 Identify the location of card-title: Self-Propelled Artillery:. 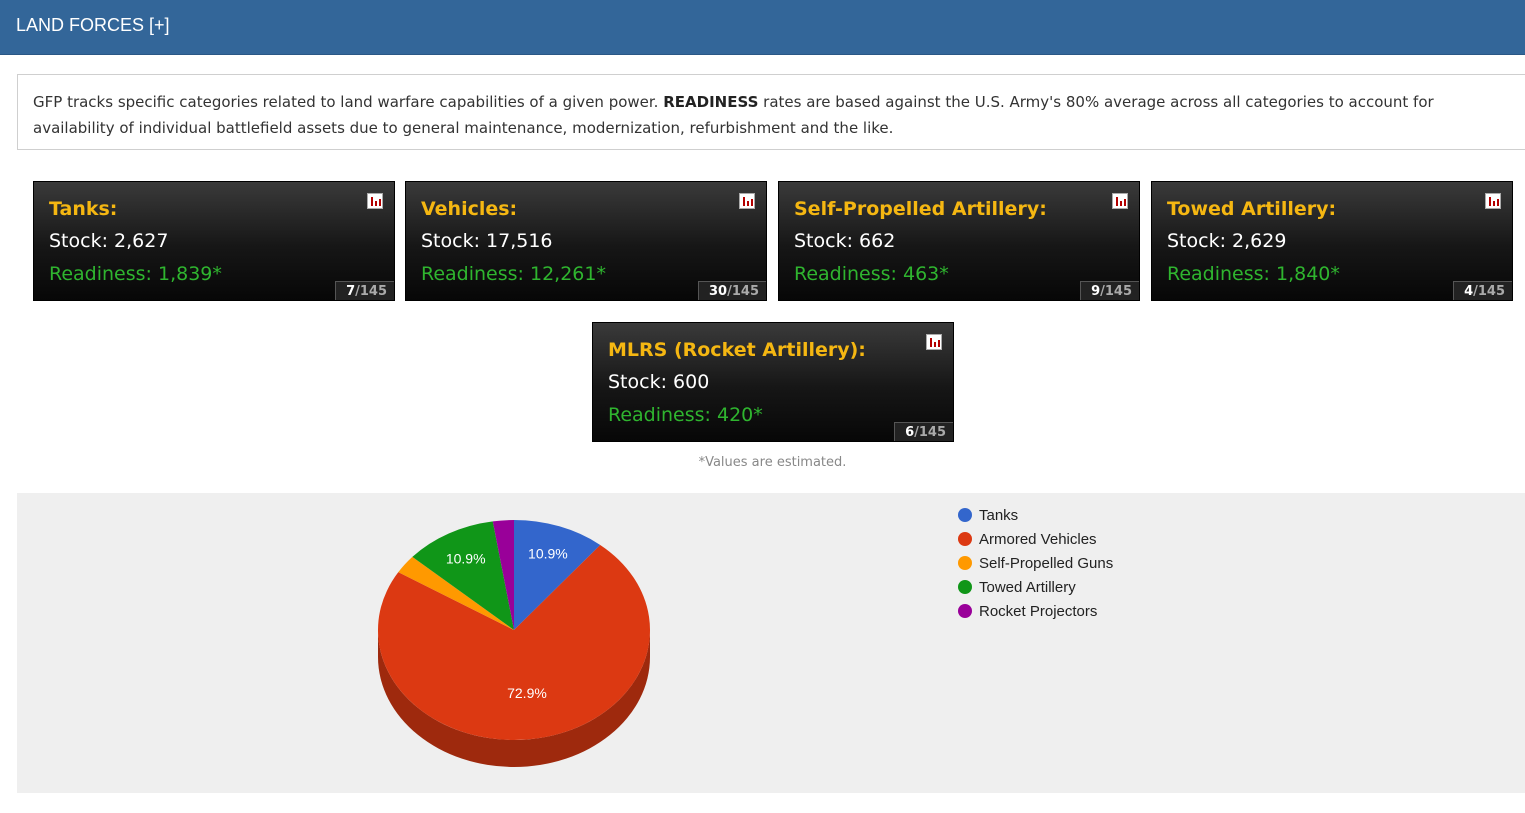
(920, 209).